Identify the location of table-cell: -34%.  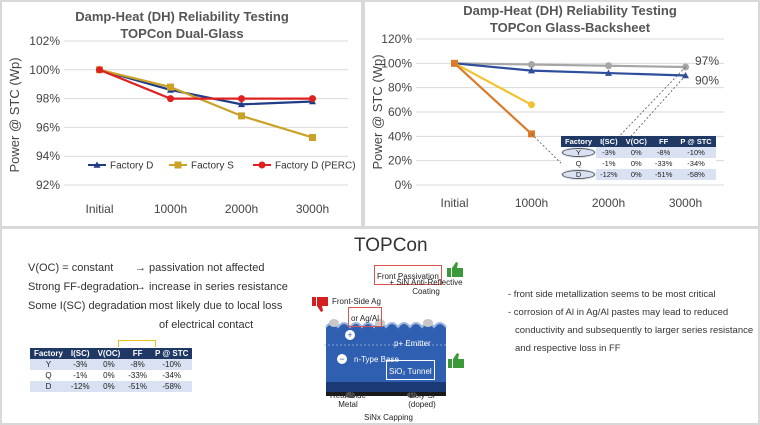
(696, 163).